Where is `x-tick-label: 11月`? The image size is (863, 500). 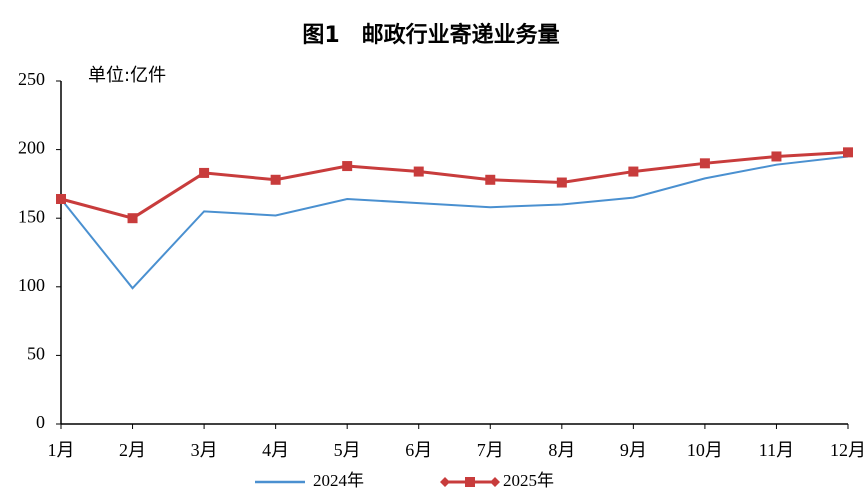 x-tick-label: 11月 is located at coordinates (776, 450).